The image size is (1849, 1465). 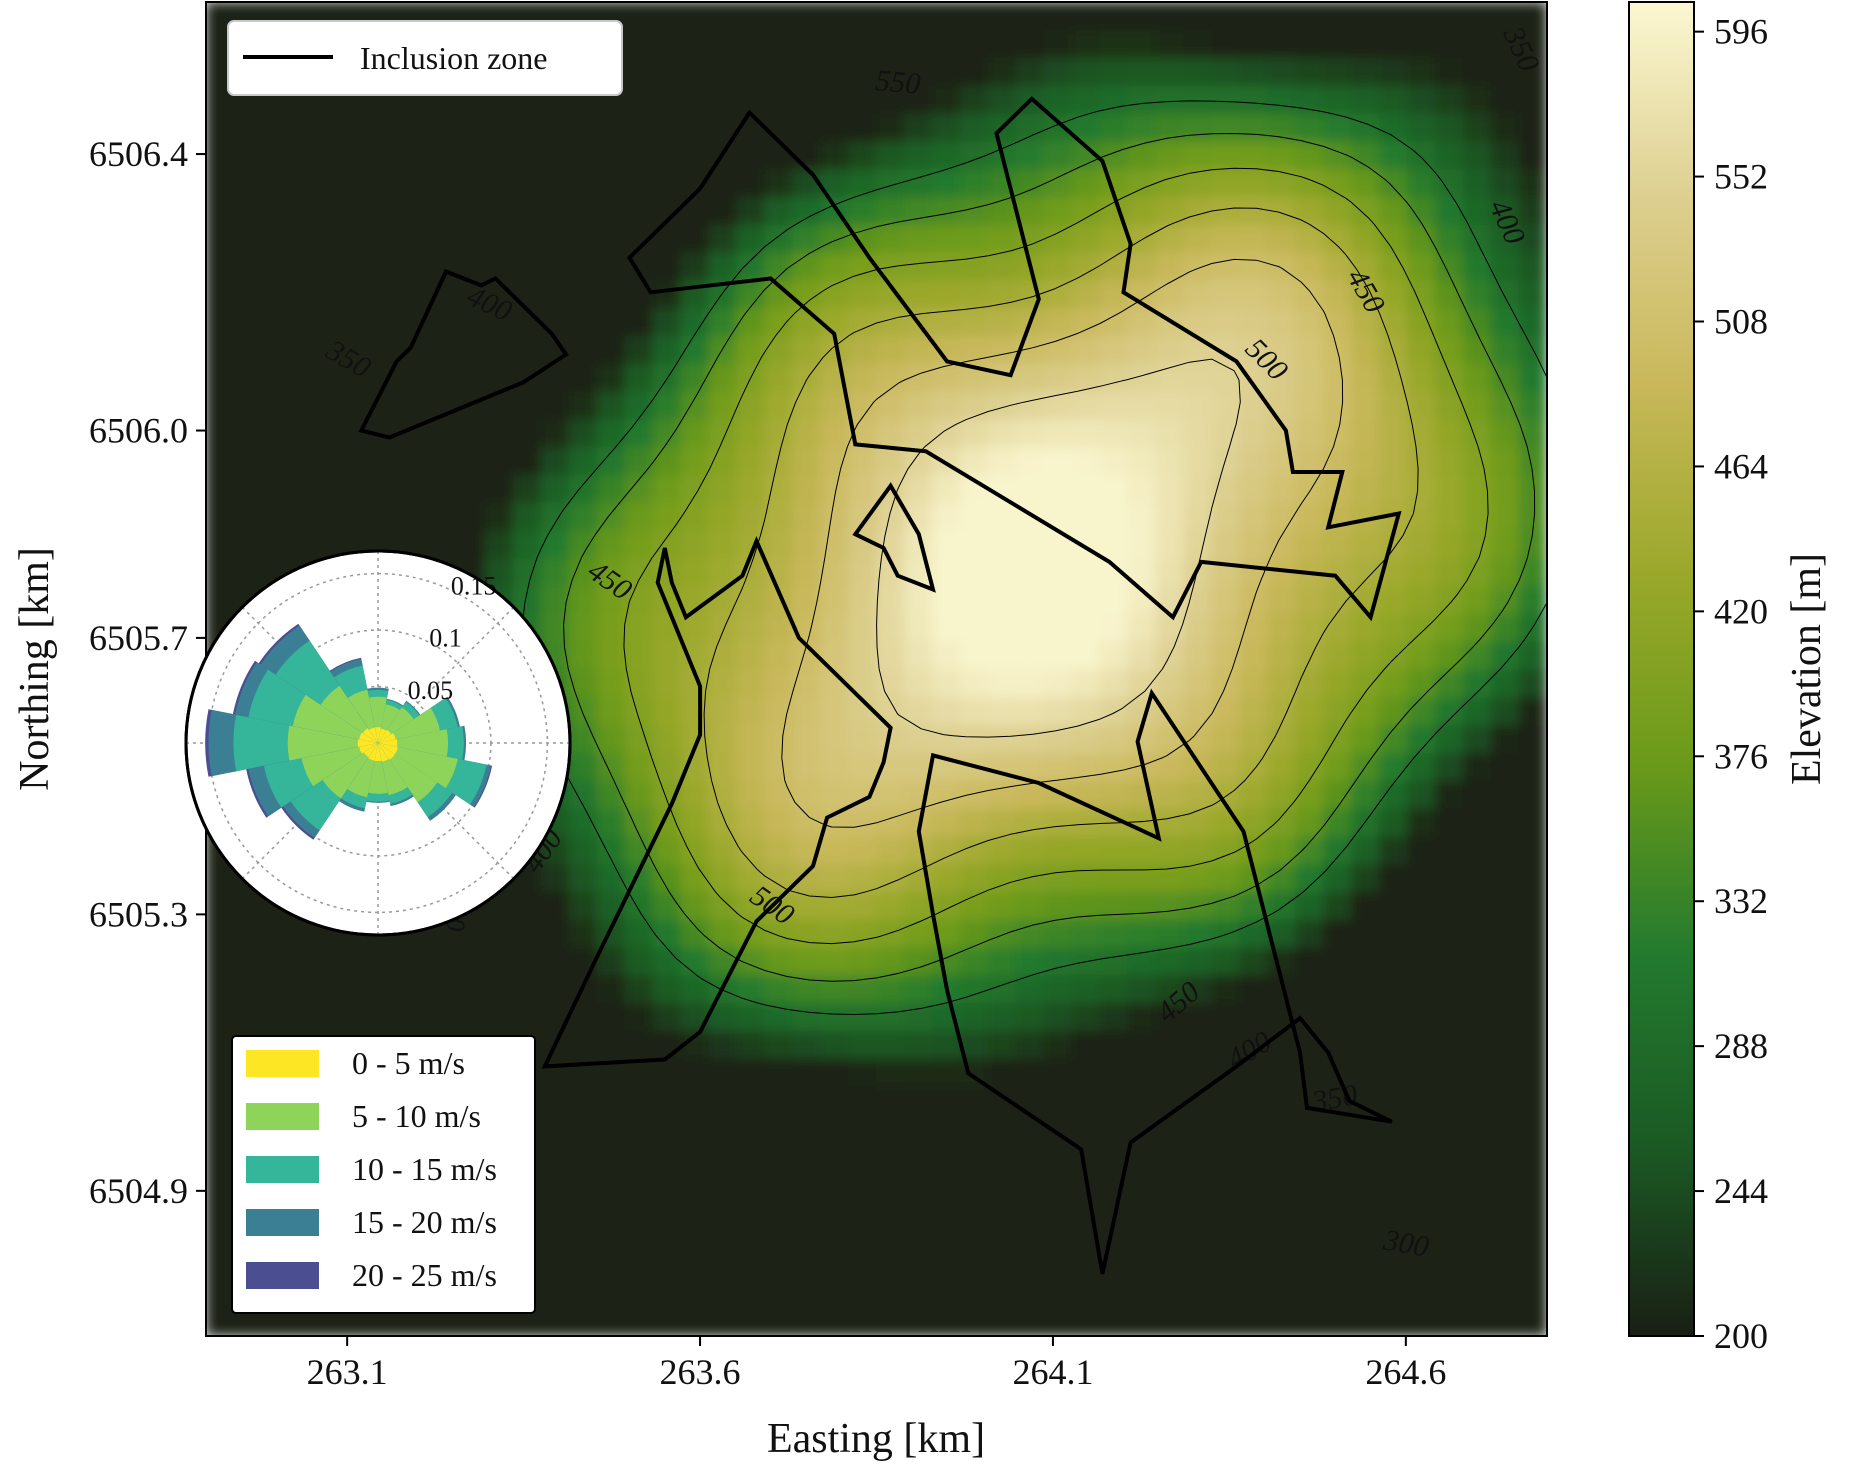 I want to click on y-tick-label: 6504.9, so click(x=138, y=1191).